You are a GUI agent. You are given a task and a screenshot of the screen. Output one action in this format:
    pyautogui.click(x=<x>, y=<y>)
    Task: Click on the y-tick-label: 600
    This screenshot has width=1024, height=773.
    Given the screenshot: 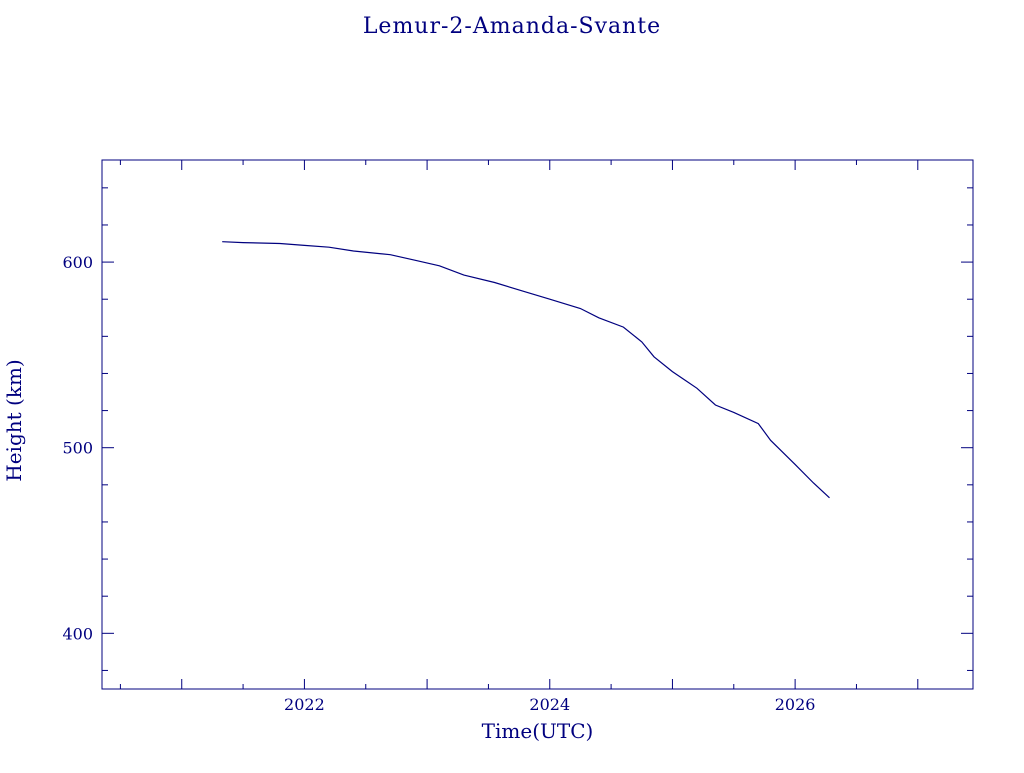 What is the action you would take?
    pyautogui.click(x=77, y=262)
    